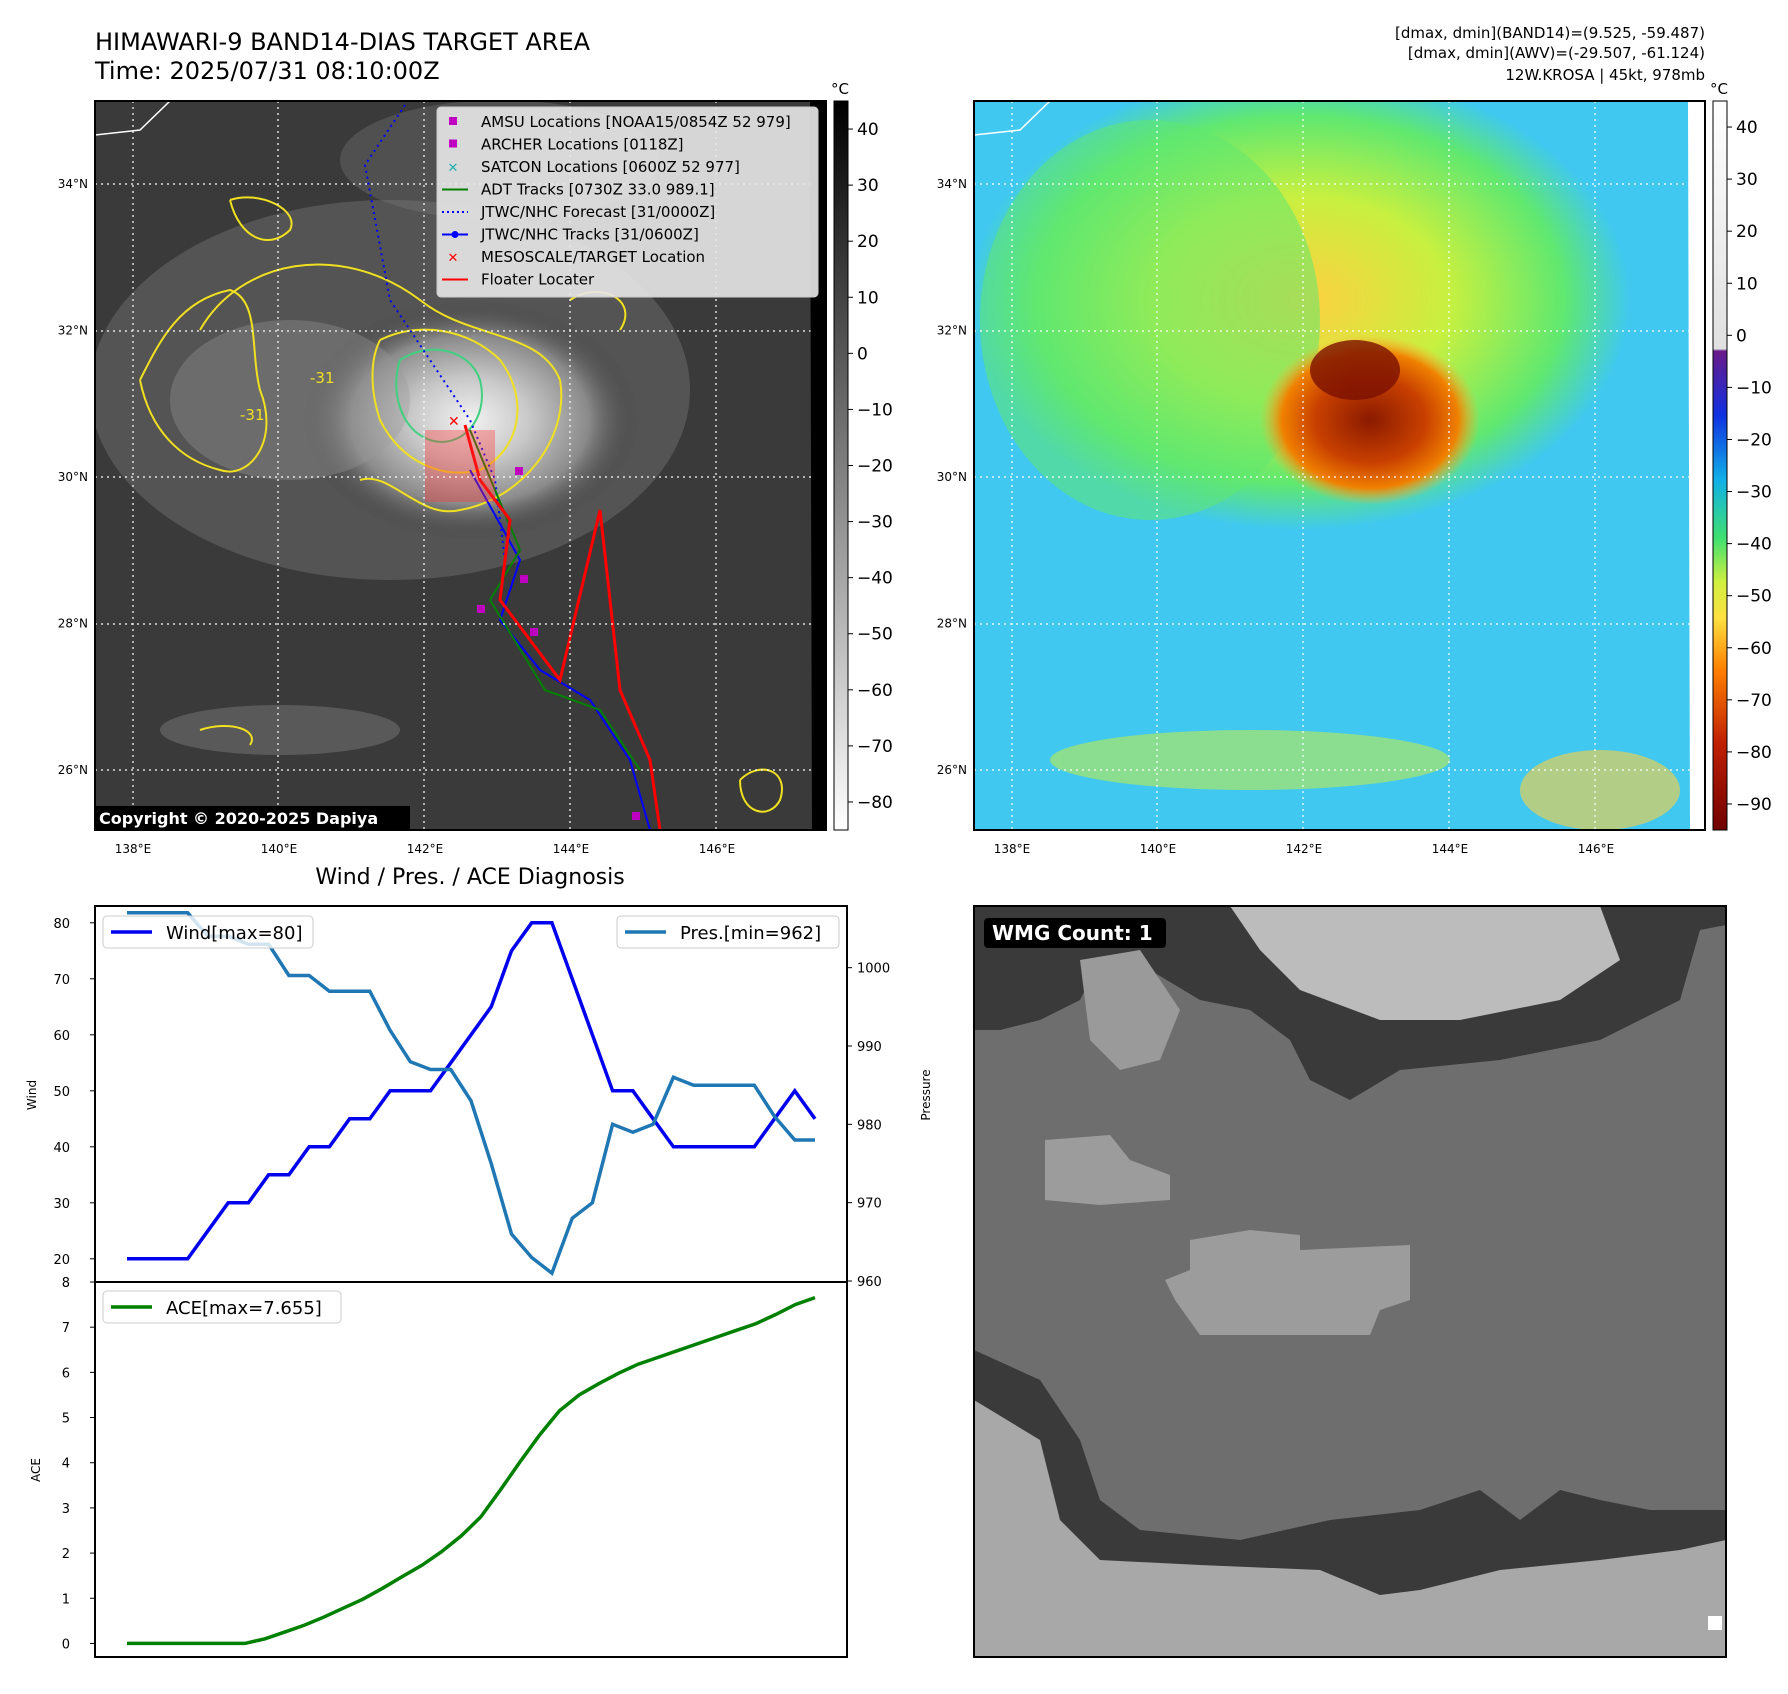 The height and width of the screenshot is (1694, 1788). I want to click on mesoscale-target-marker: ✕, so click(454, 422).